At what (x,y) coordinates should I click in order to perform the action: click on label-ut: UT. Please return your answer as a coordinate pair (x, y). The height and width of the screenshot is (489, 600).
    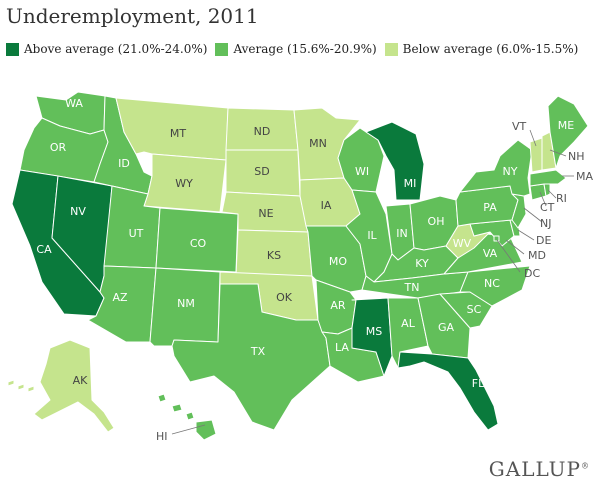
    Looking at the image, I should click on (136, 233).